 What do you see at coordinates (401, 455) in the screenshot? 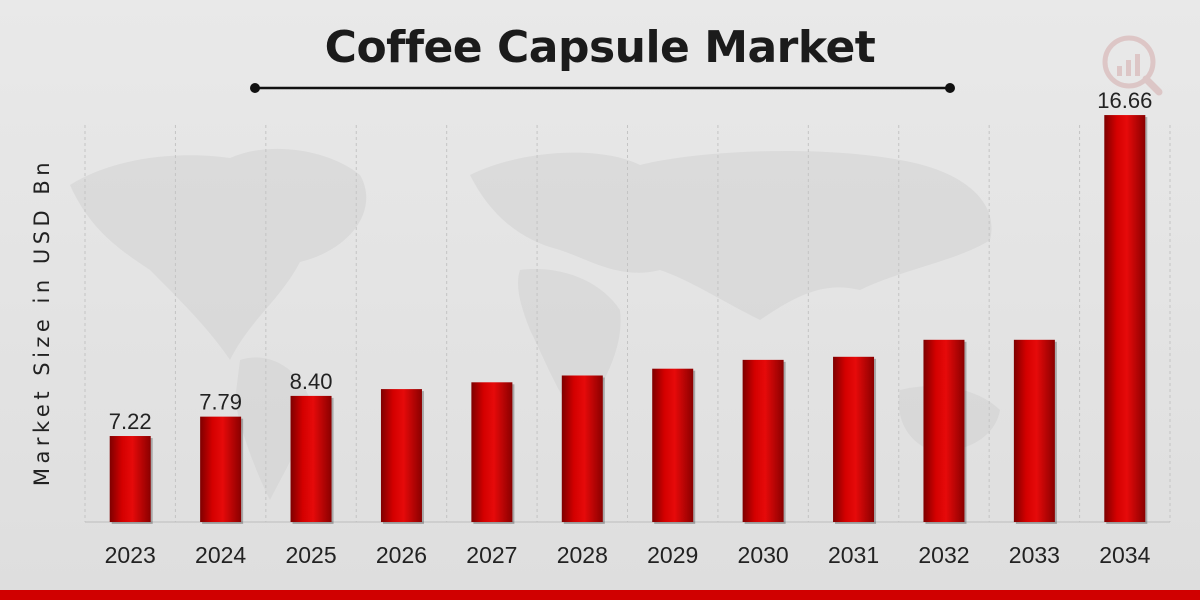
I see `bar-2026` at bounding box center [401, 455].